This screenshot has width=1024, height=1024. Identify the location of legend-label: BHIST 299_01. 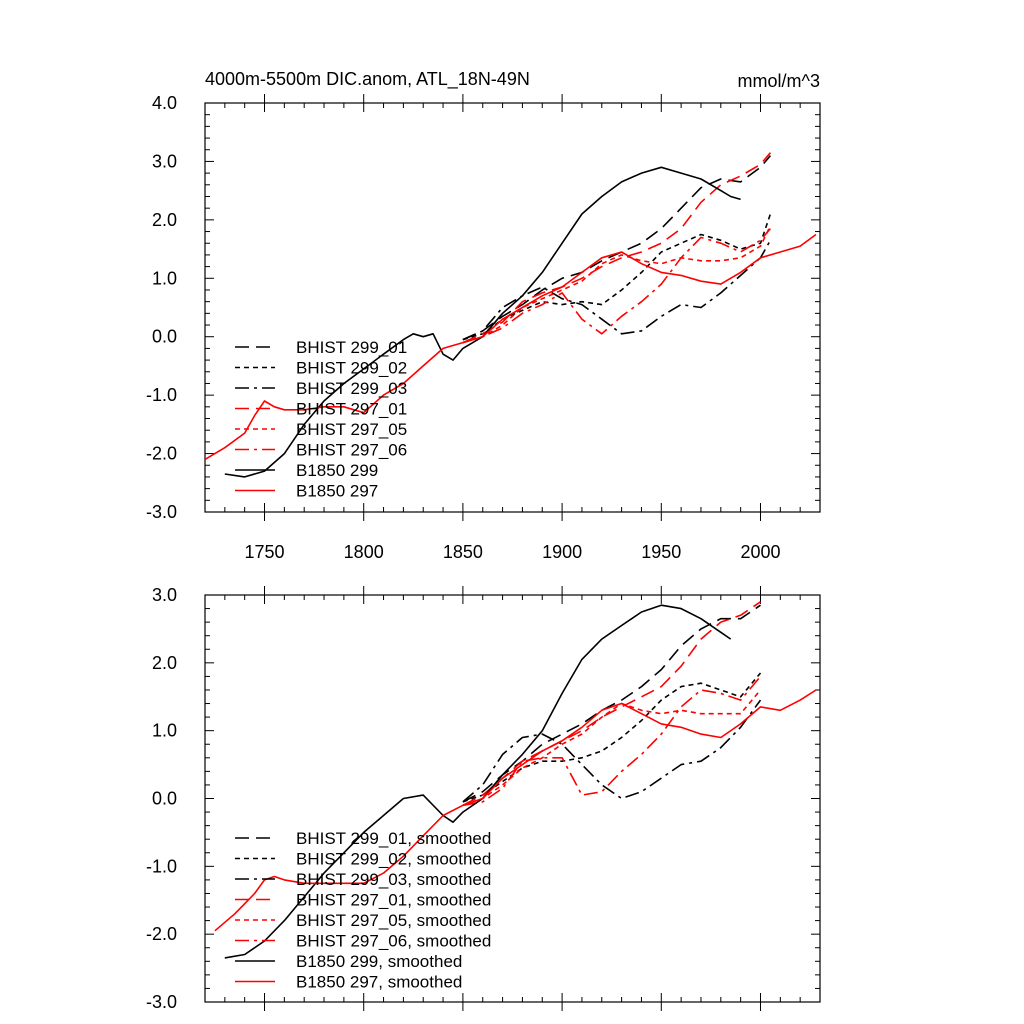
(351, 347).